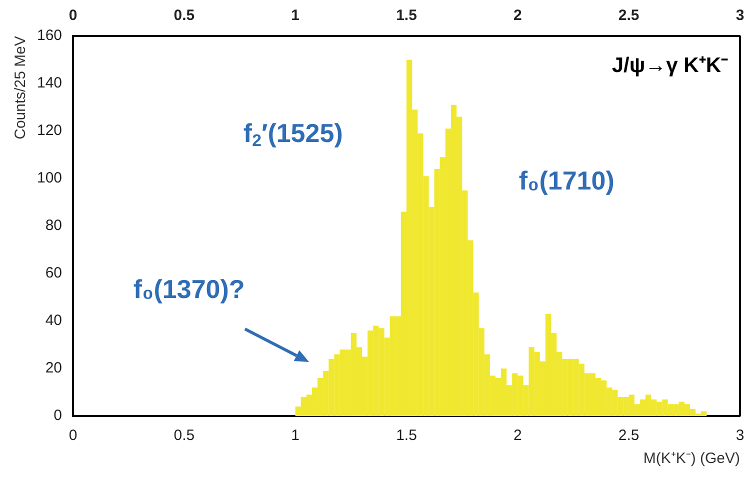  I want to click on y-tick-label: 140, so click(49, 83).